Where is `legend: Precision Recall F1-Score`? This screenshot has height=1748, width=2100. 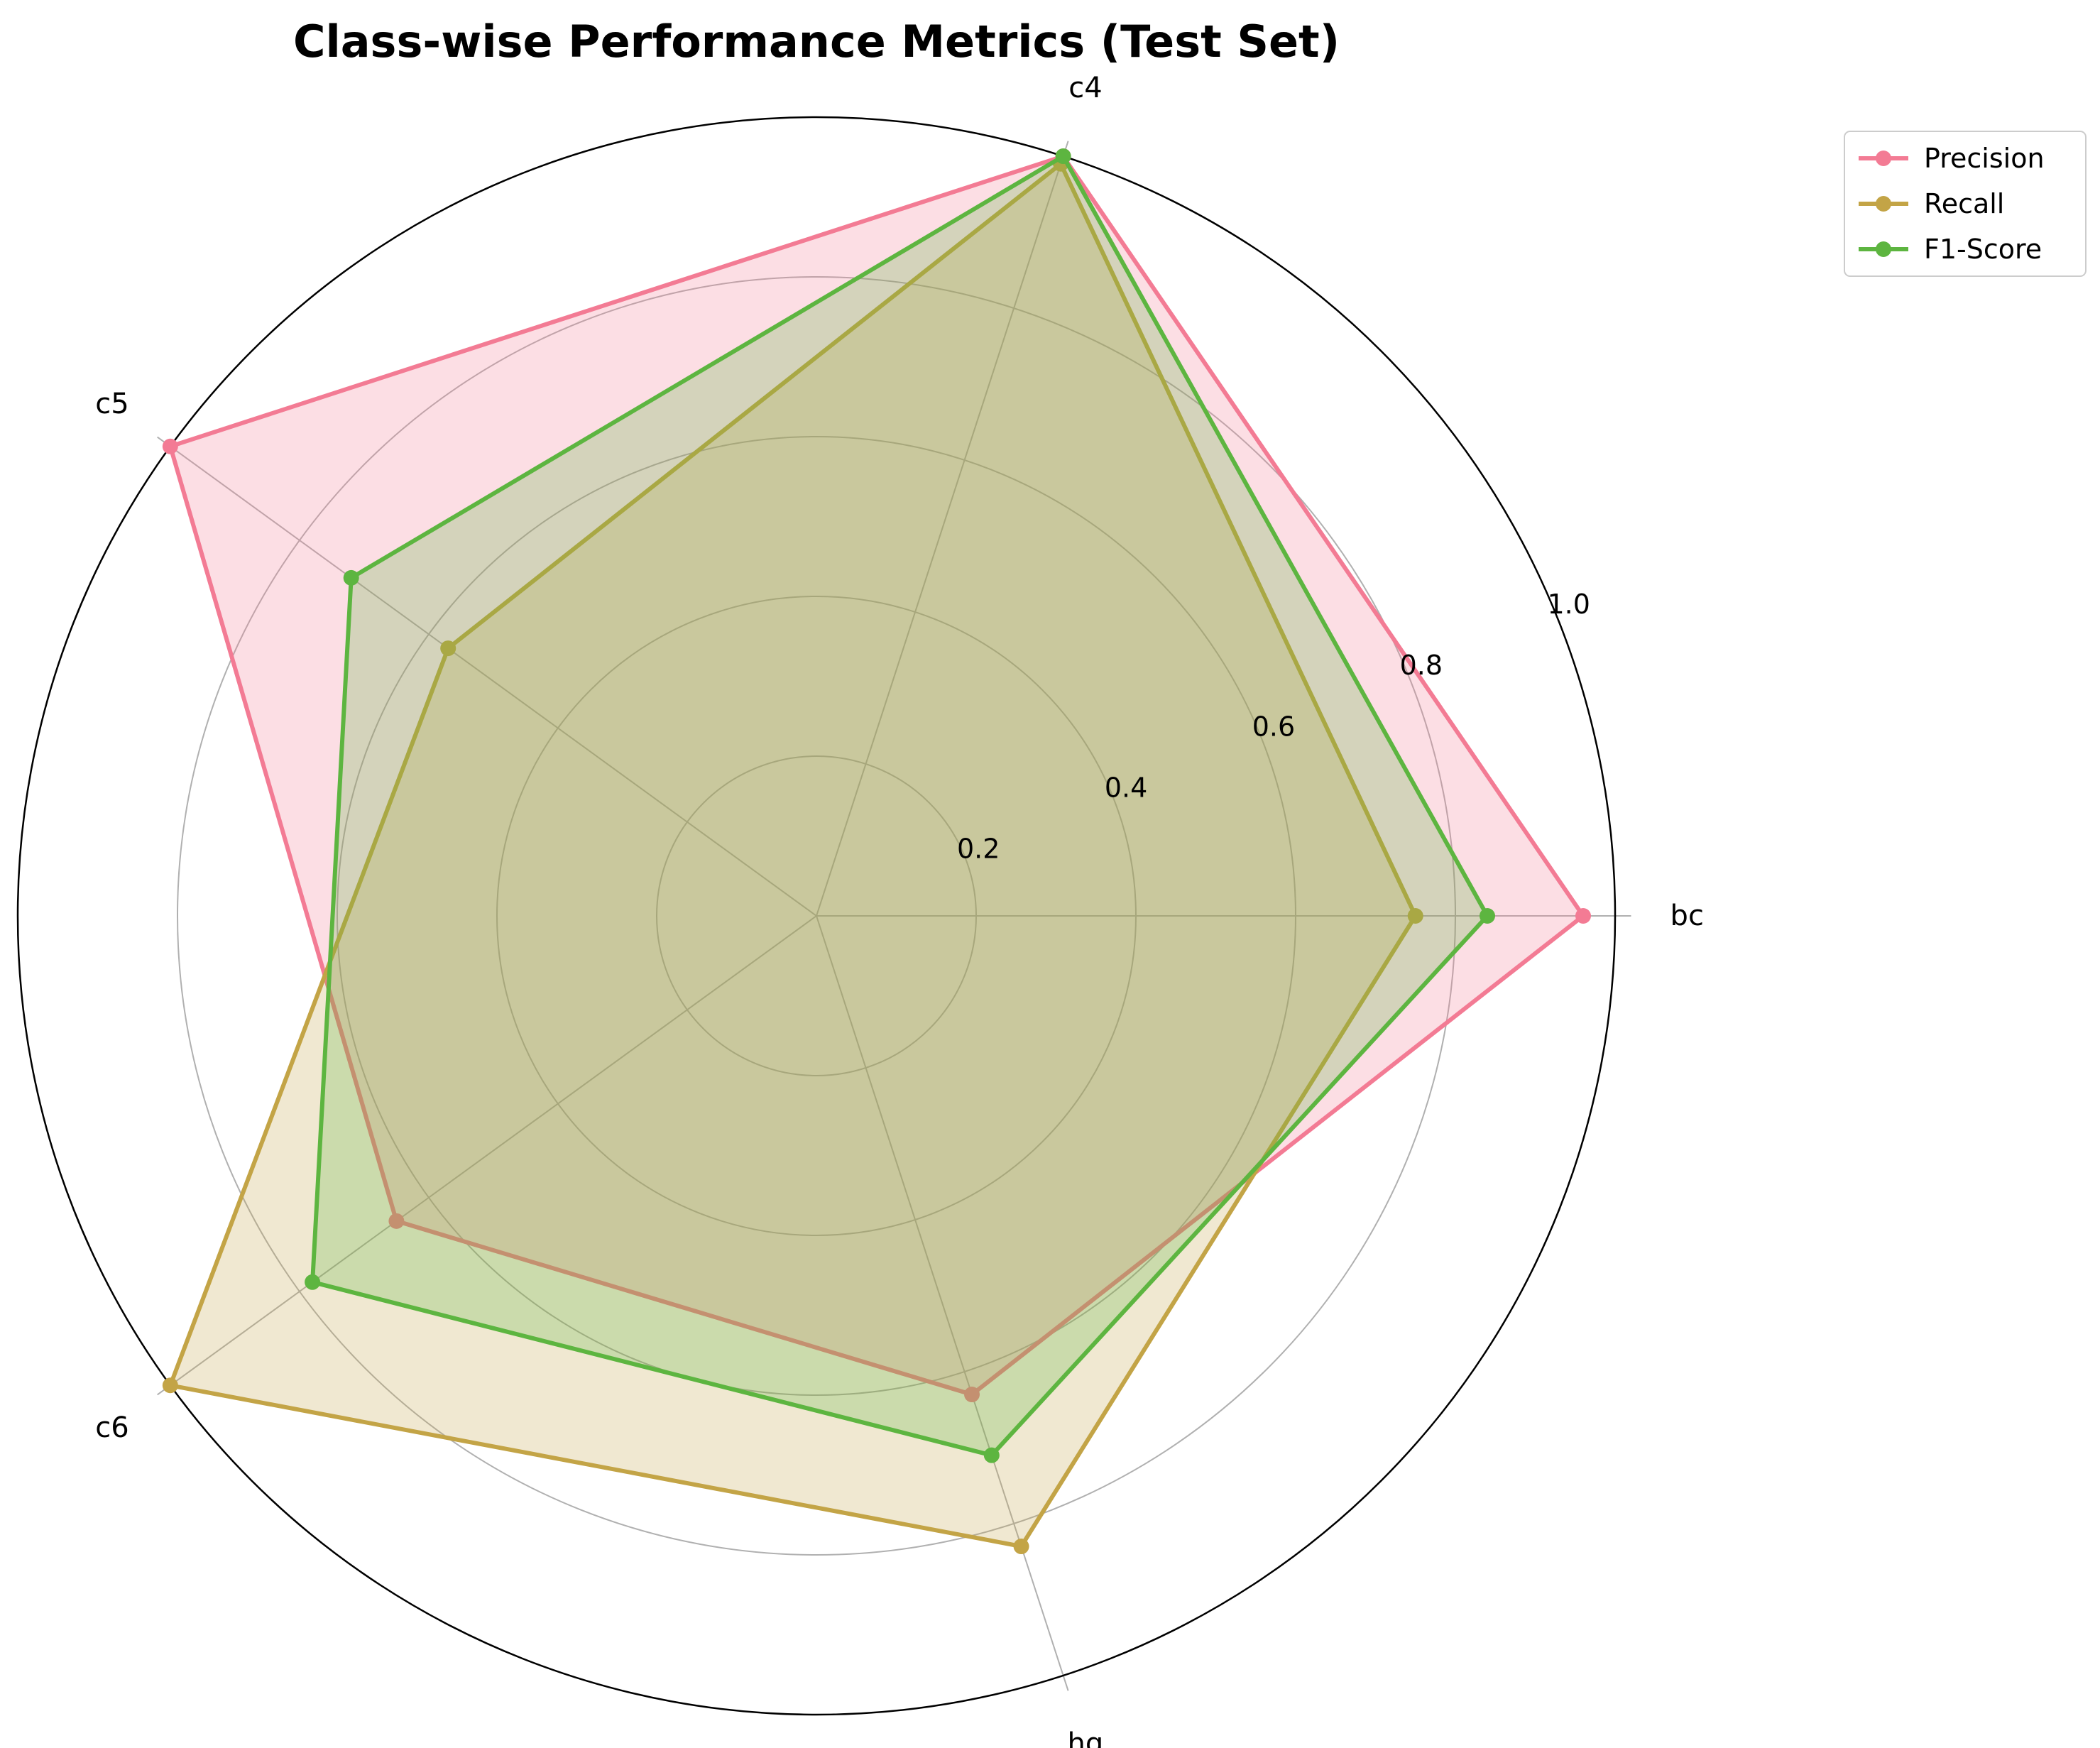
legend: Precision Recall F1-Score is located at coordinates (1965, 204).